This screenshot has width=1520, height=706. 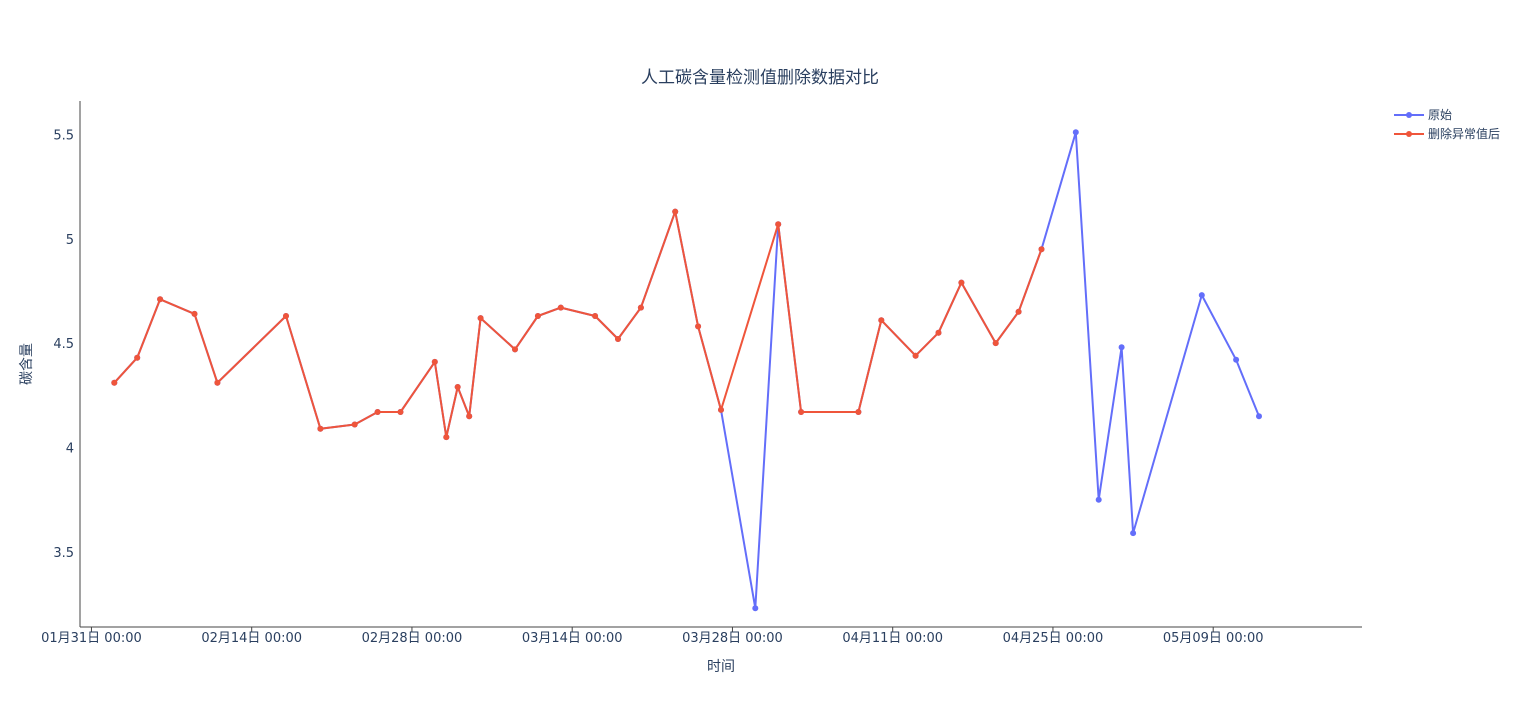 I want to click on x-tick-label: 03月14日 00:00, so click(x=572, y=638).